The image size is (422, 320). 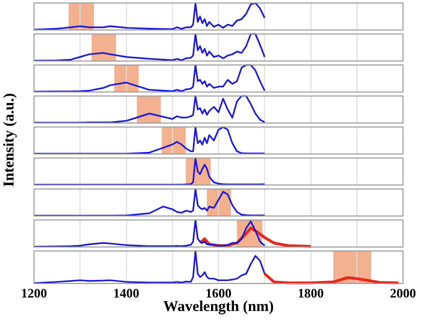 What do you see at coordinates (126, 293) in the screenshot?
I see `x-tick-label: 1400` at bounding box center [126, 293].